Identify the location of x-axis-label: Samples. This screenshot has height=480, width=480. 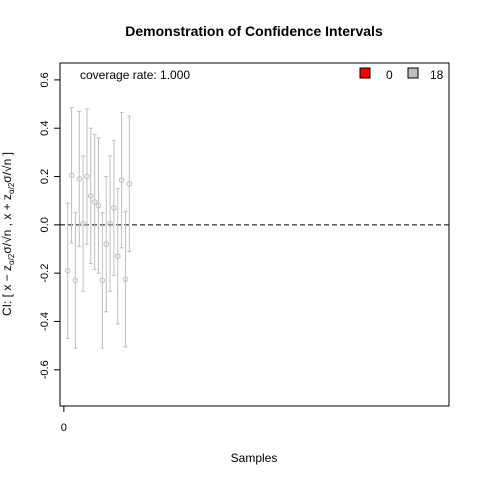
(254, 458).